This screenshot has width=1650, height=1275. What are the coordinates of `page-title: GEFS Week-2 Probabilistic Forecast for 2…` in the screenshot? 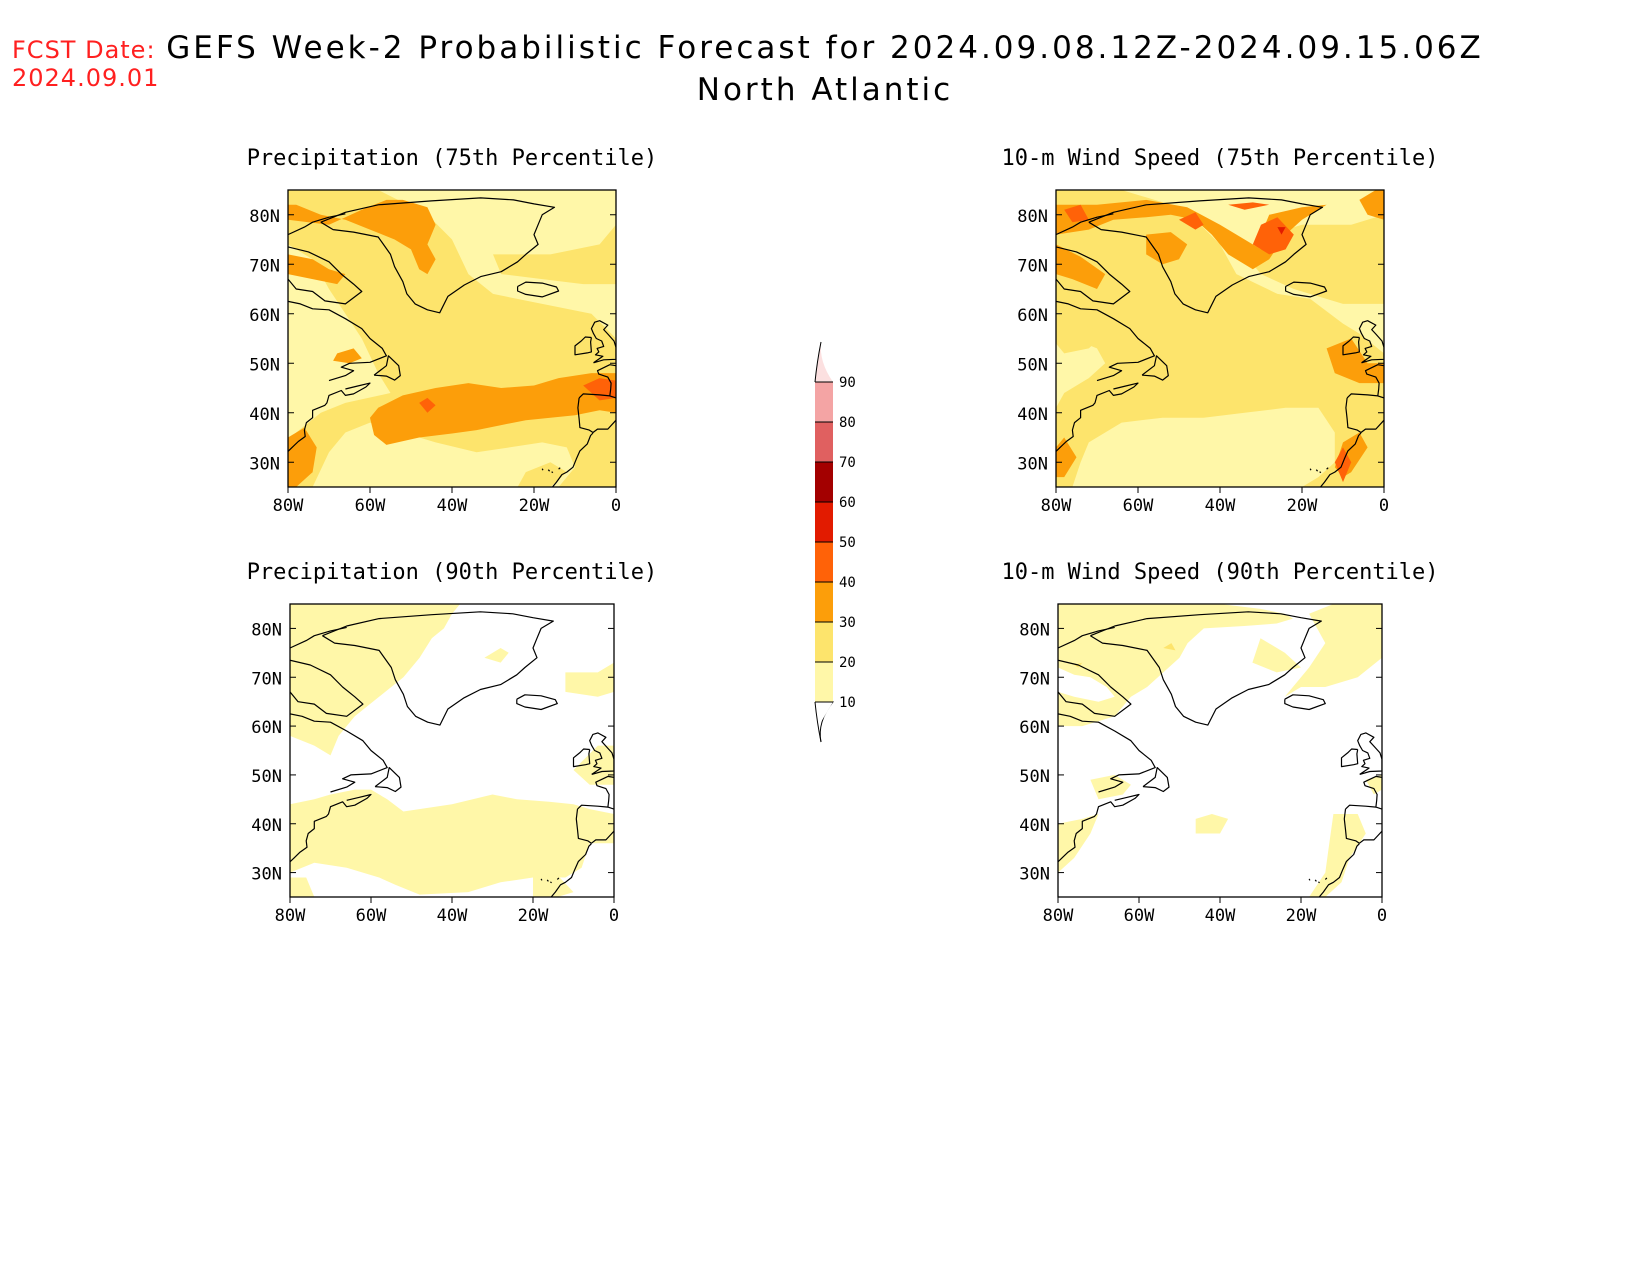 It's located at (825, 69).